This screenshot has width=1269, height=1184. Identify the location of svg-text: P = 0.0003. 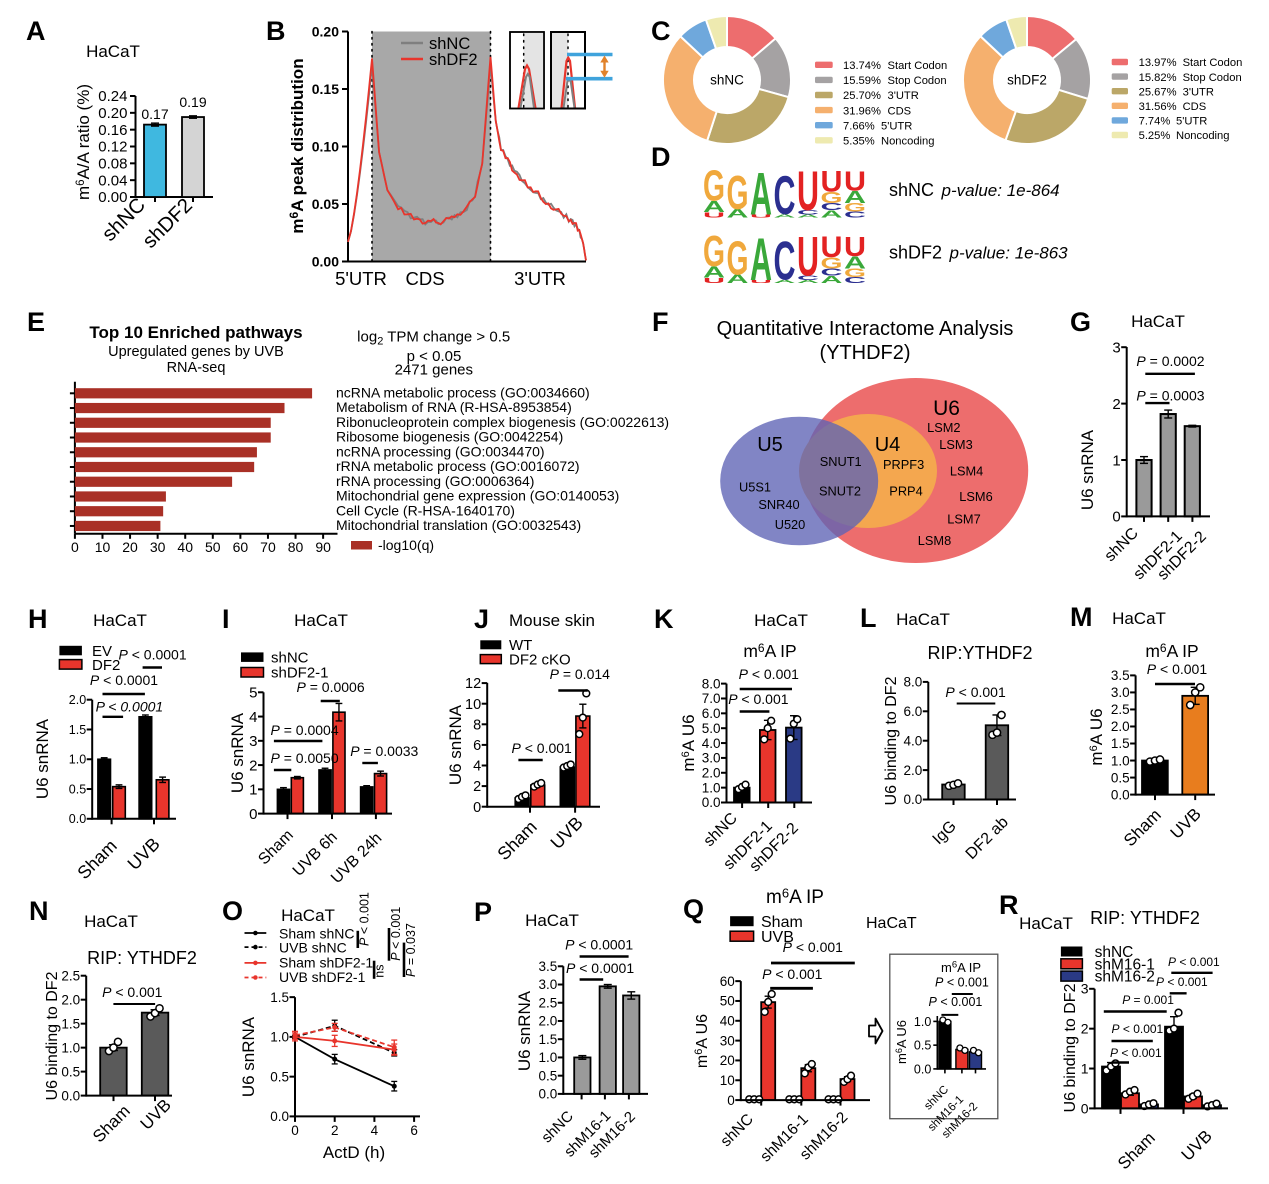
(1170, 396).